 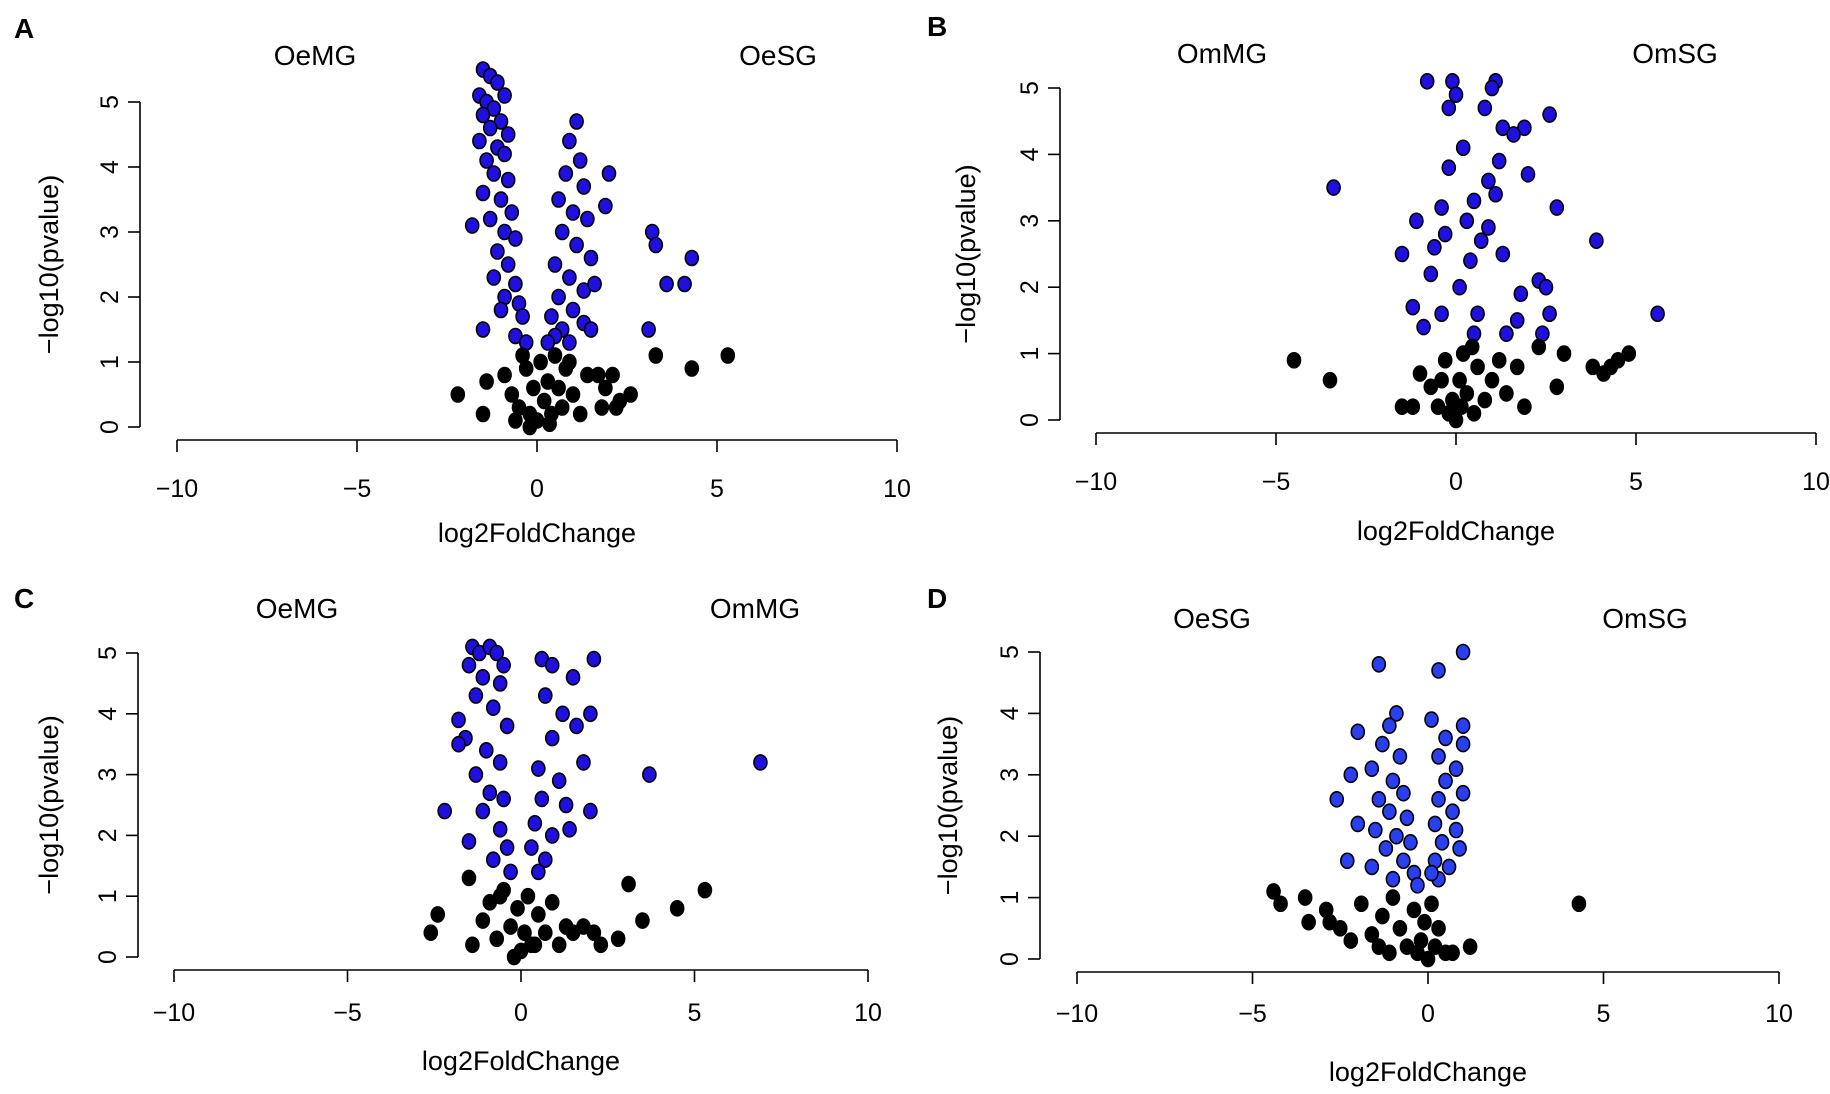 I want to click on x-tick-label: 0, so click(x=537, y=489).